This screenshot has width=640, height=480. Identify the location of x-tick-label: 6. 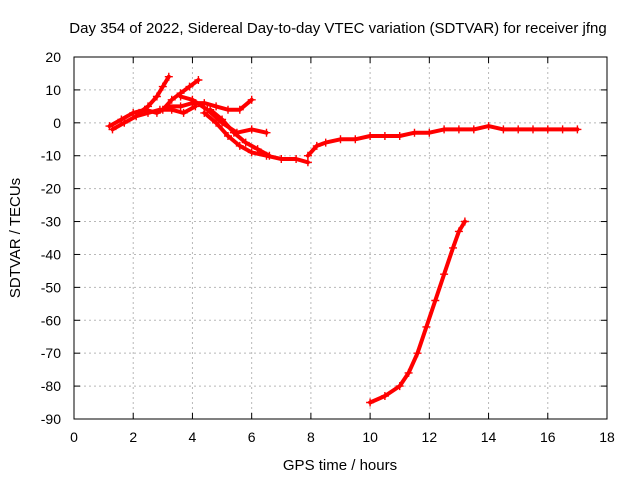
(252, 437).